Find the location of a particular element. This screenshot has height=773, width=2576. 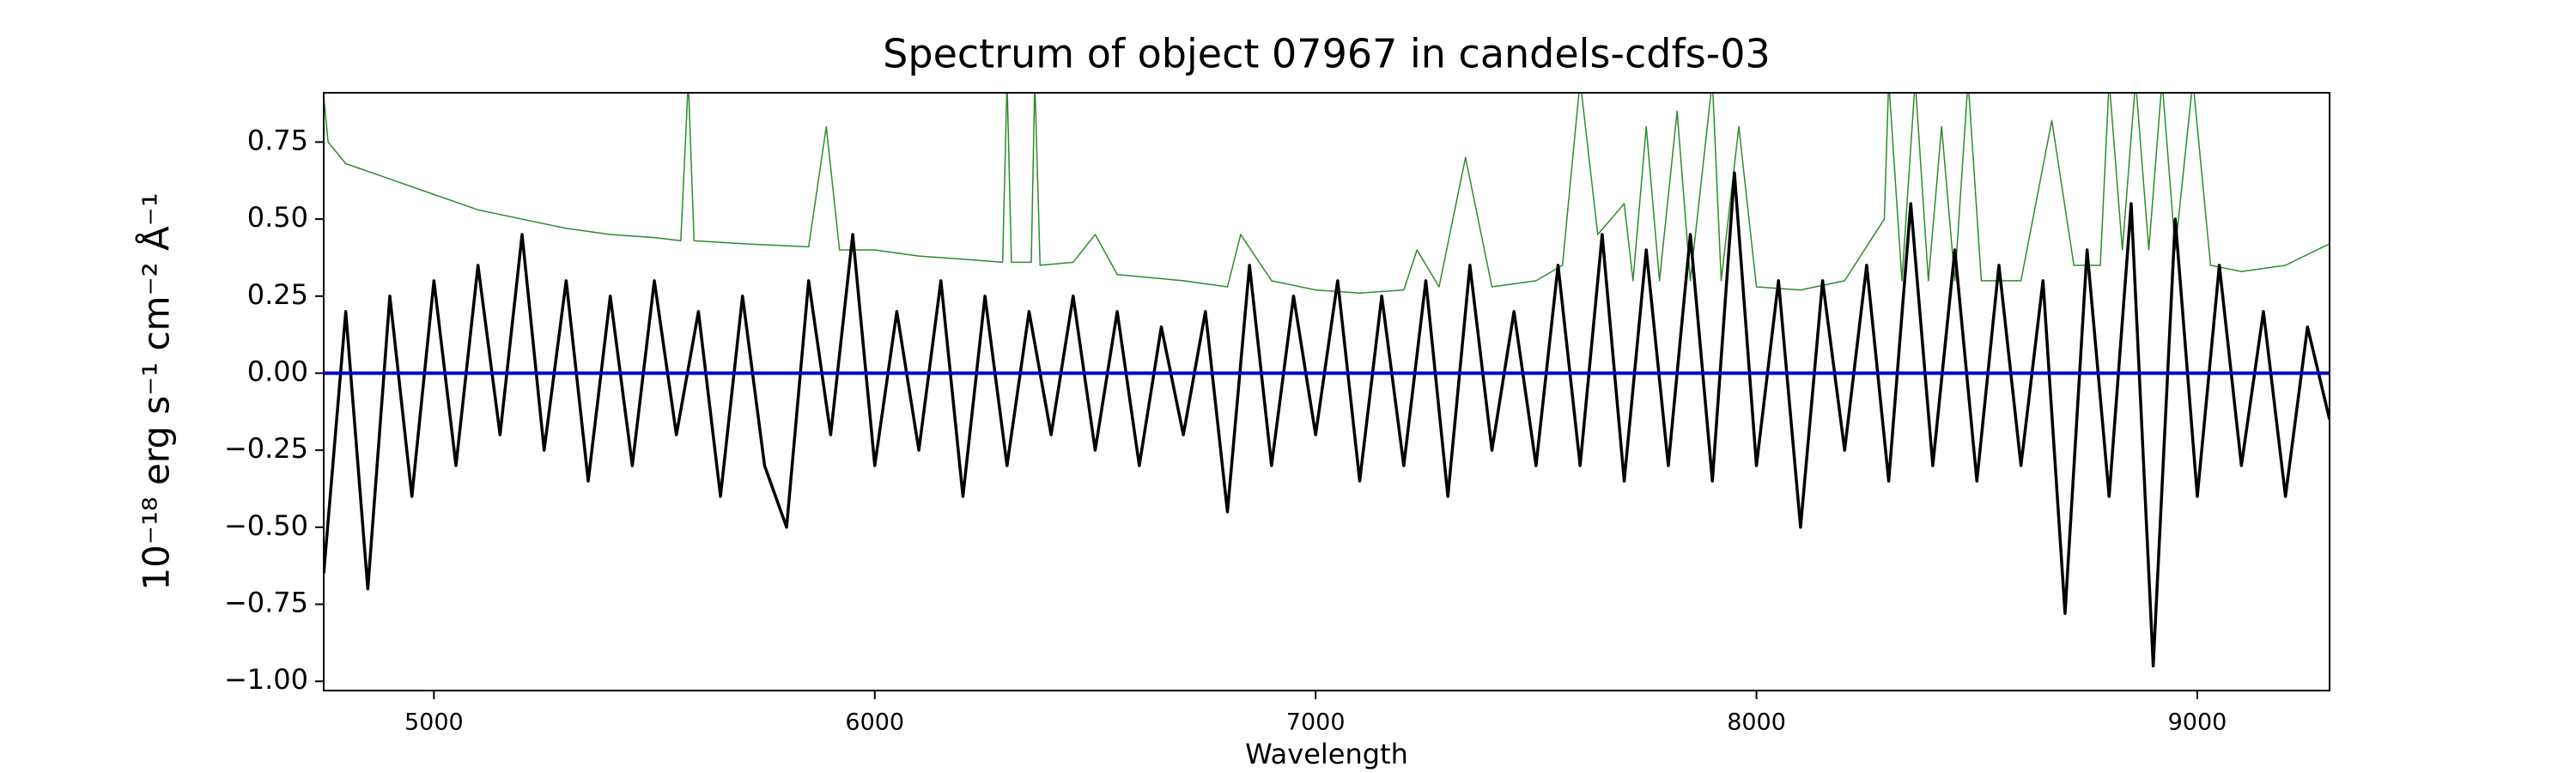

x-tick-label: 8000 is located at coordinates (1756, 722).